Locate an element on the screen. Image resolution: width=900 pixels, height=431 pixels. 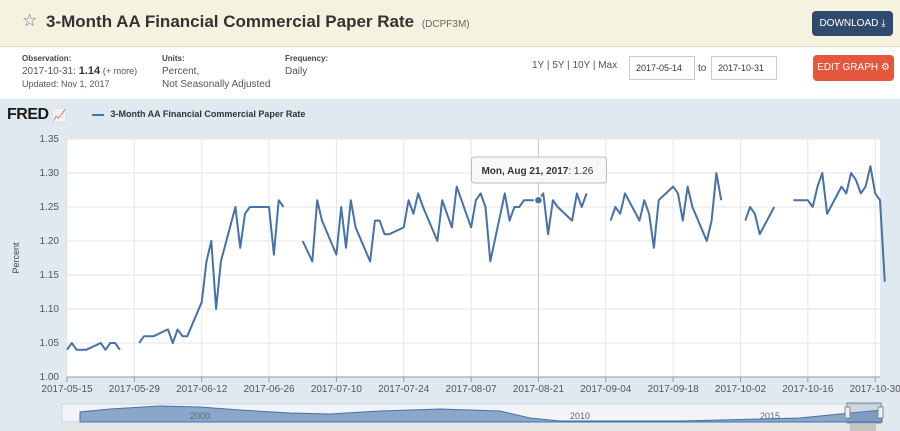
x-tick-label: 2017-10-16 is located at coordinates (808, 389).